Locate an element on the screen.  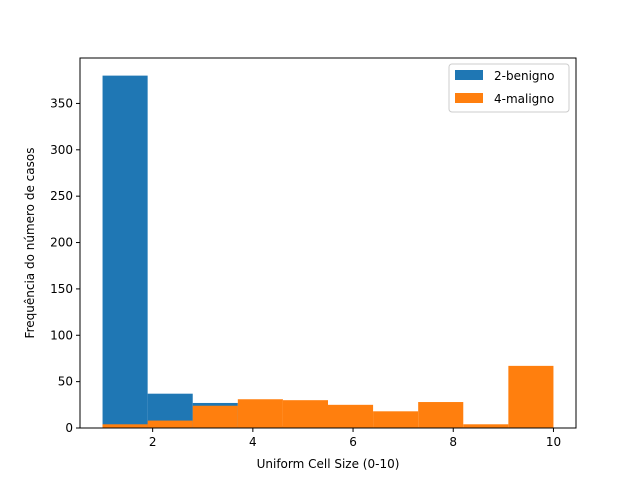
x-tick-label: 6 is located at coordinates (353, 442).